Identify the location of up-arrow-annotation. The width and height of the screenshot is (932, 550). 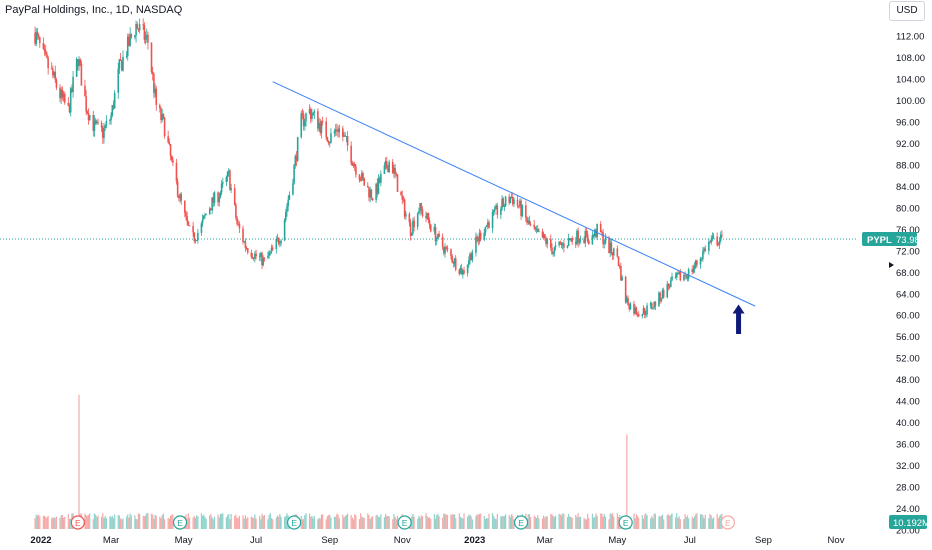
(738, 319).